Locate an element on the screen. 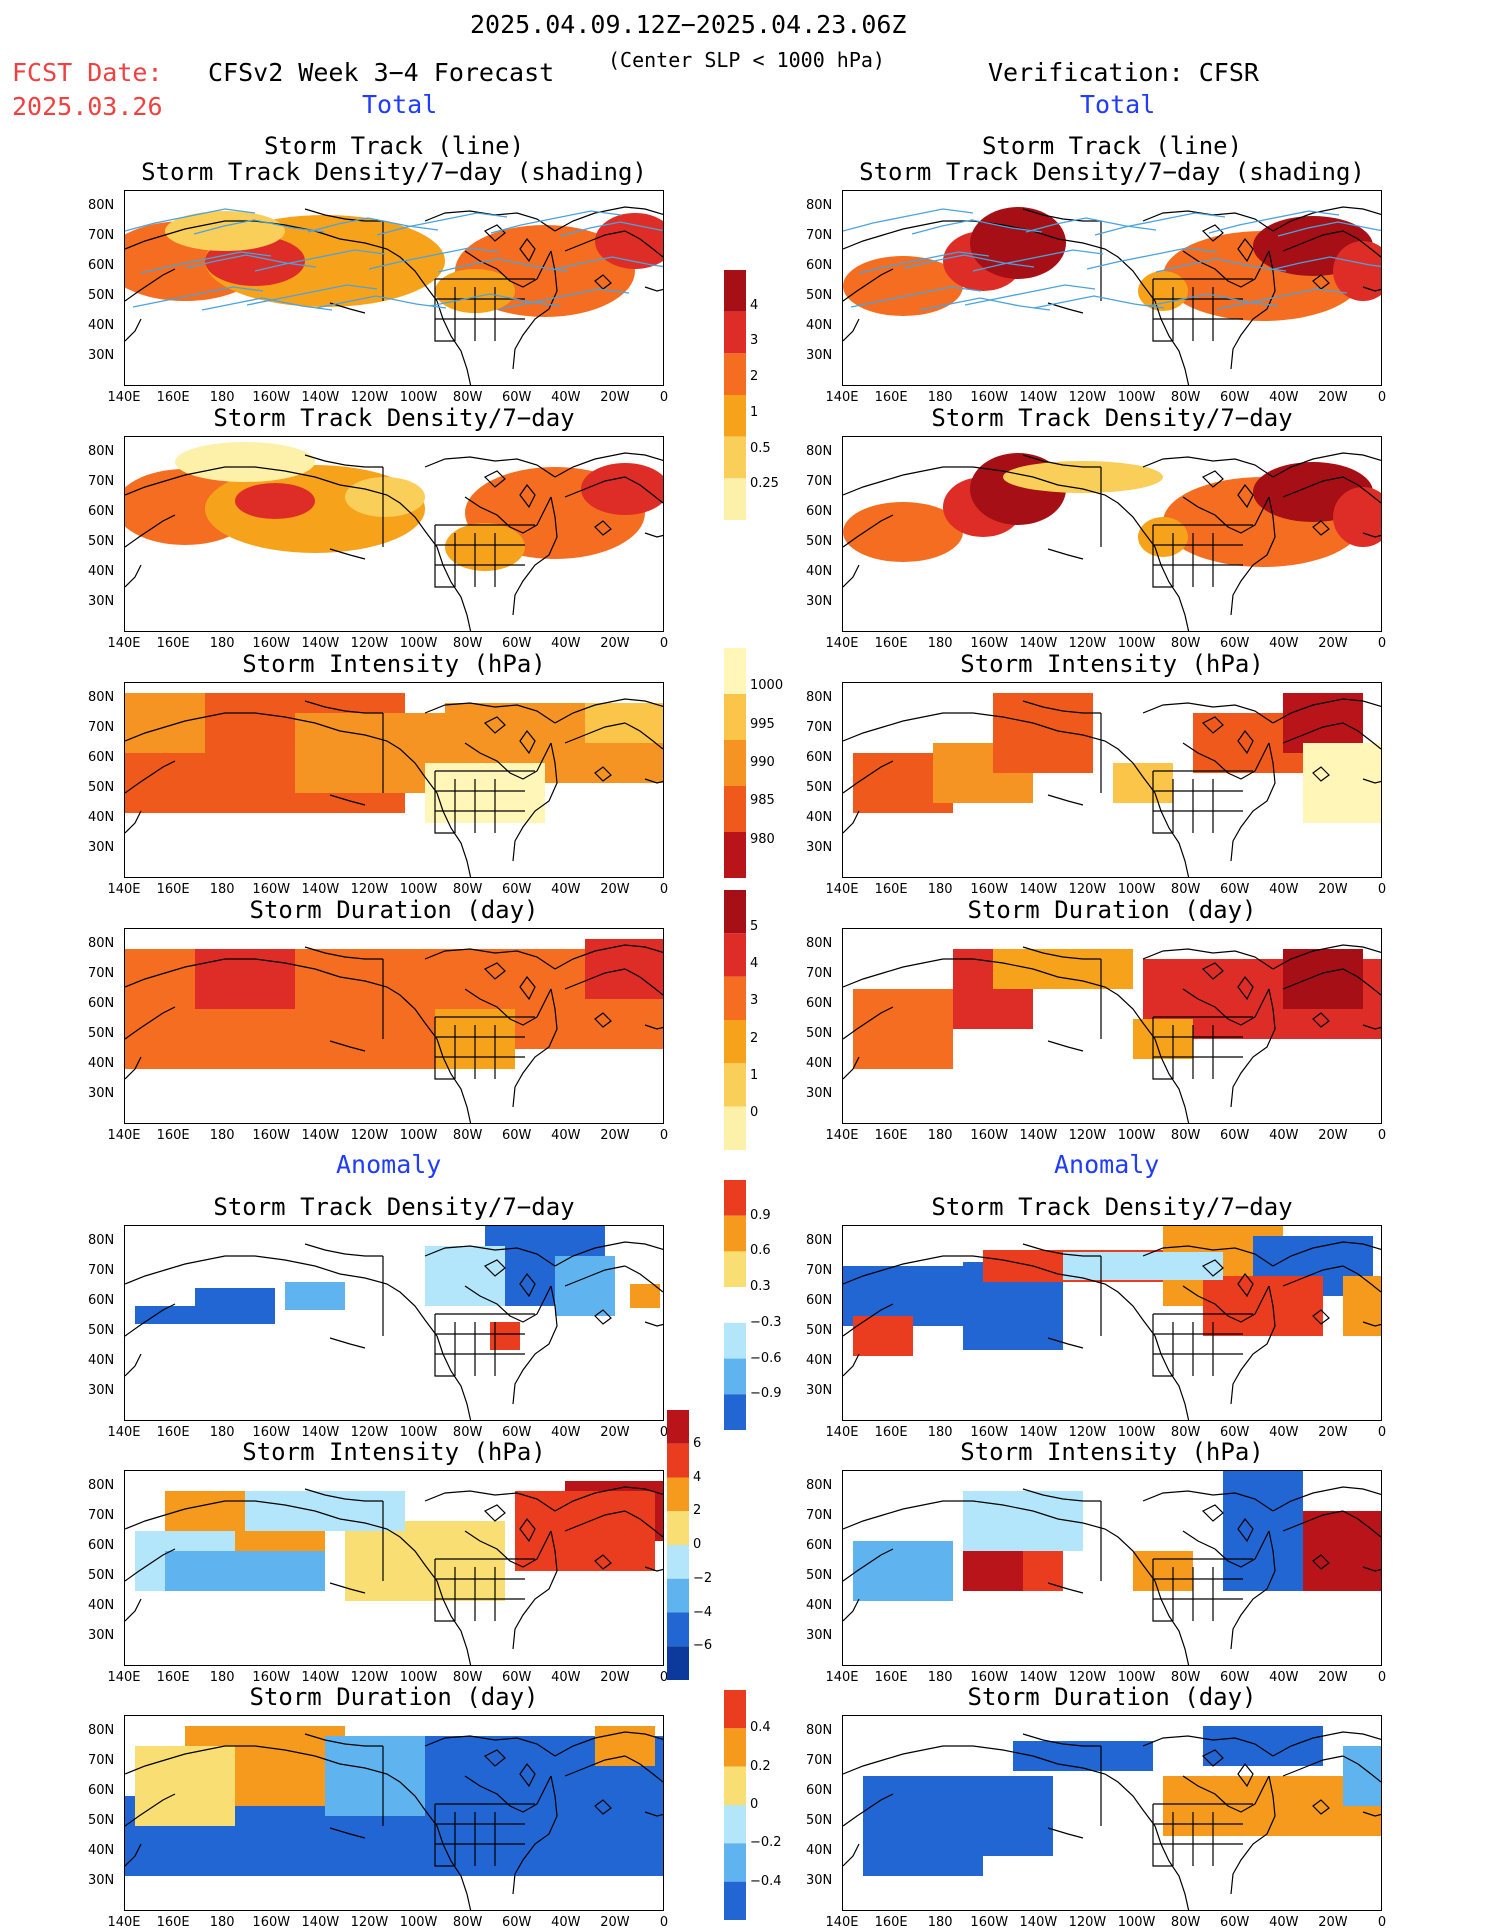  colorbar-label: 985 is located at coordinates (762, 801).